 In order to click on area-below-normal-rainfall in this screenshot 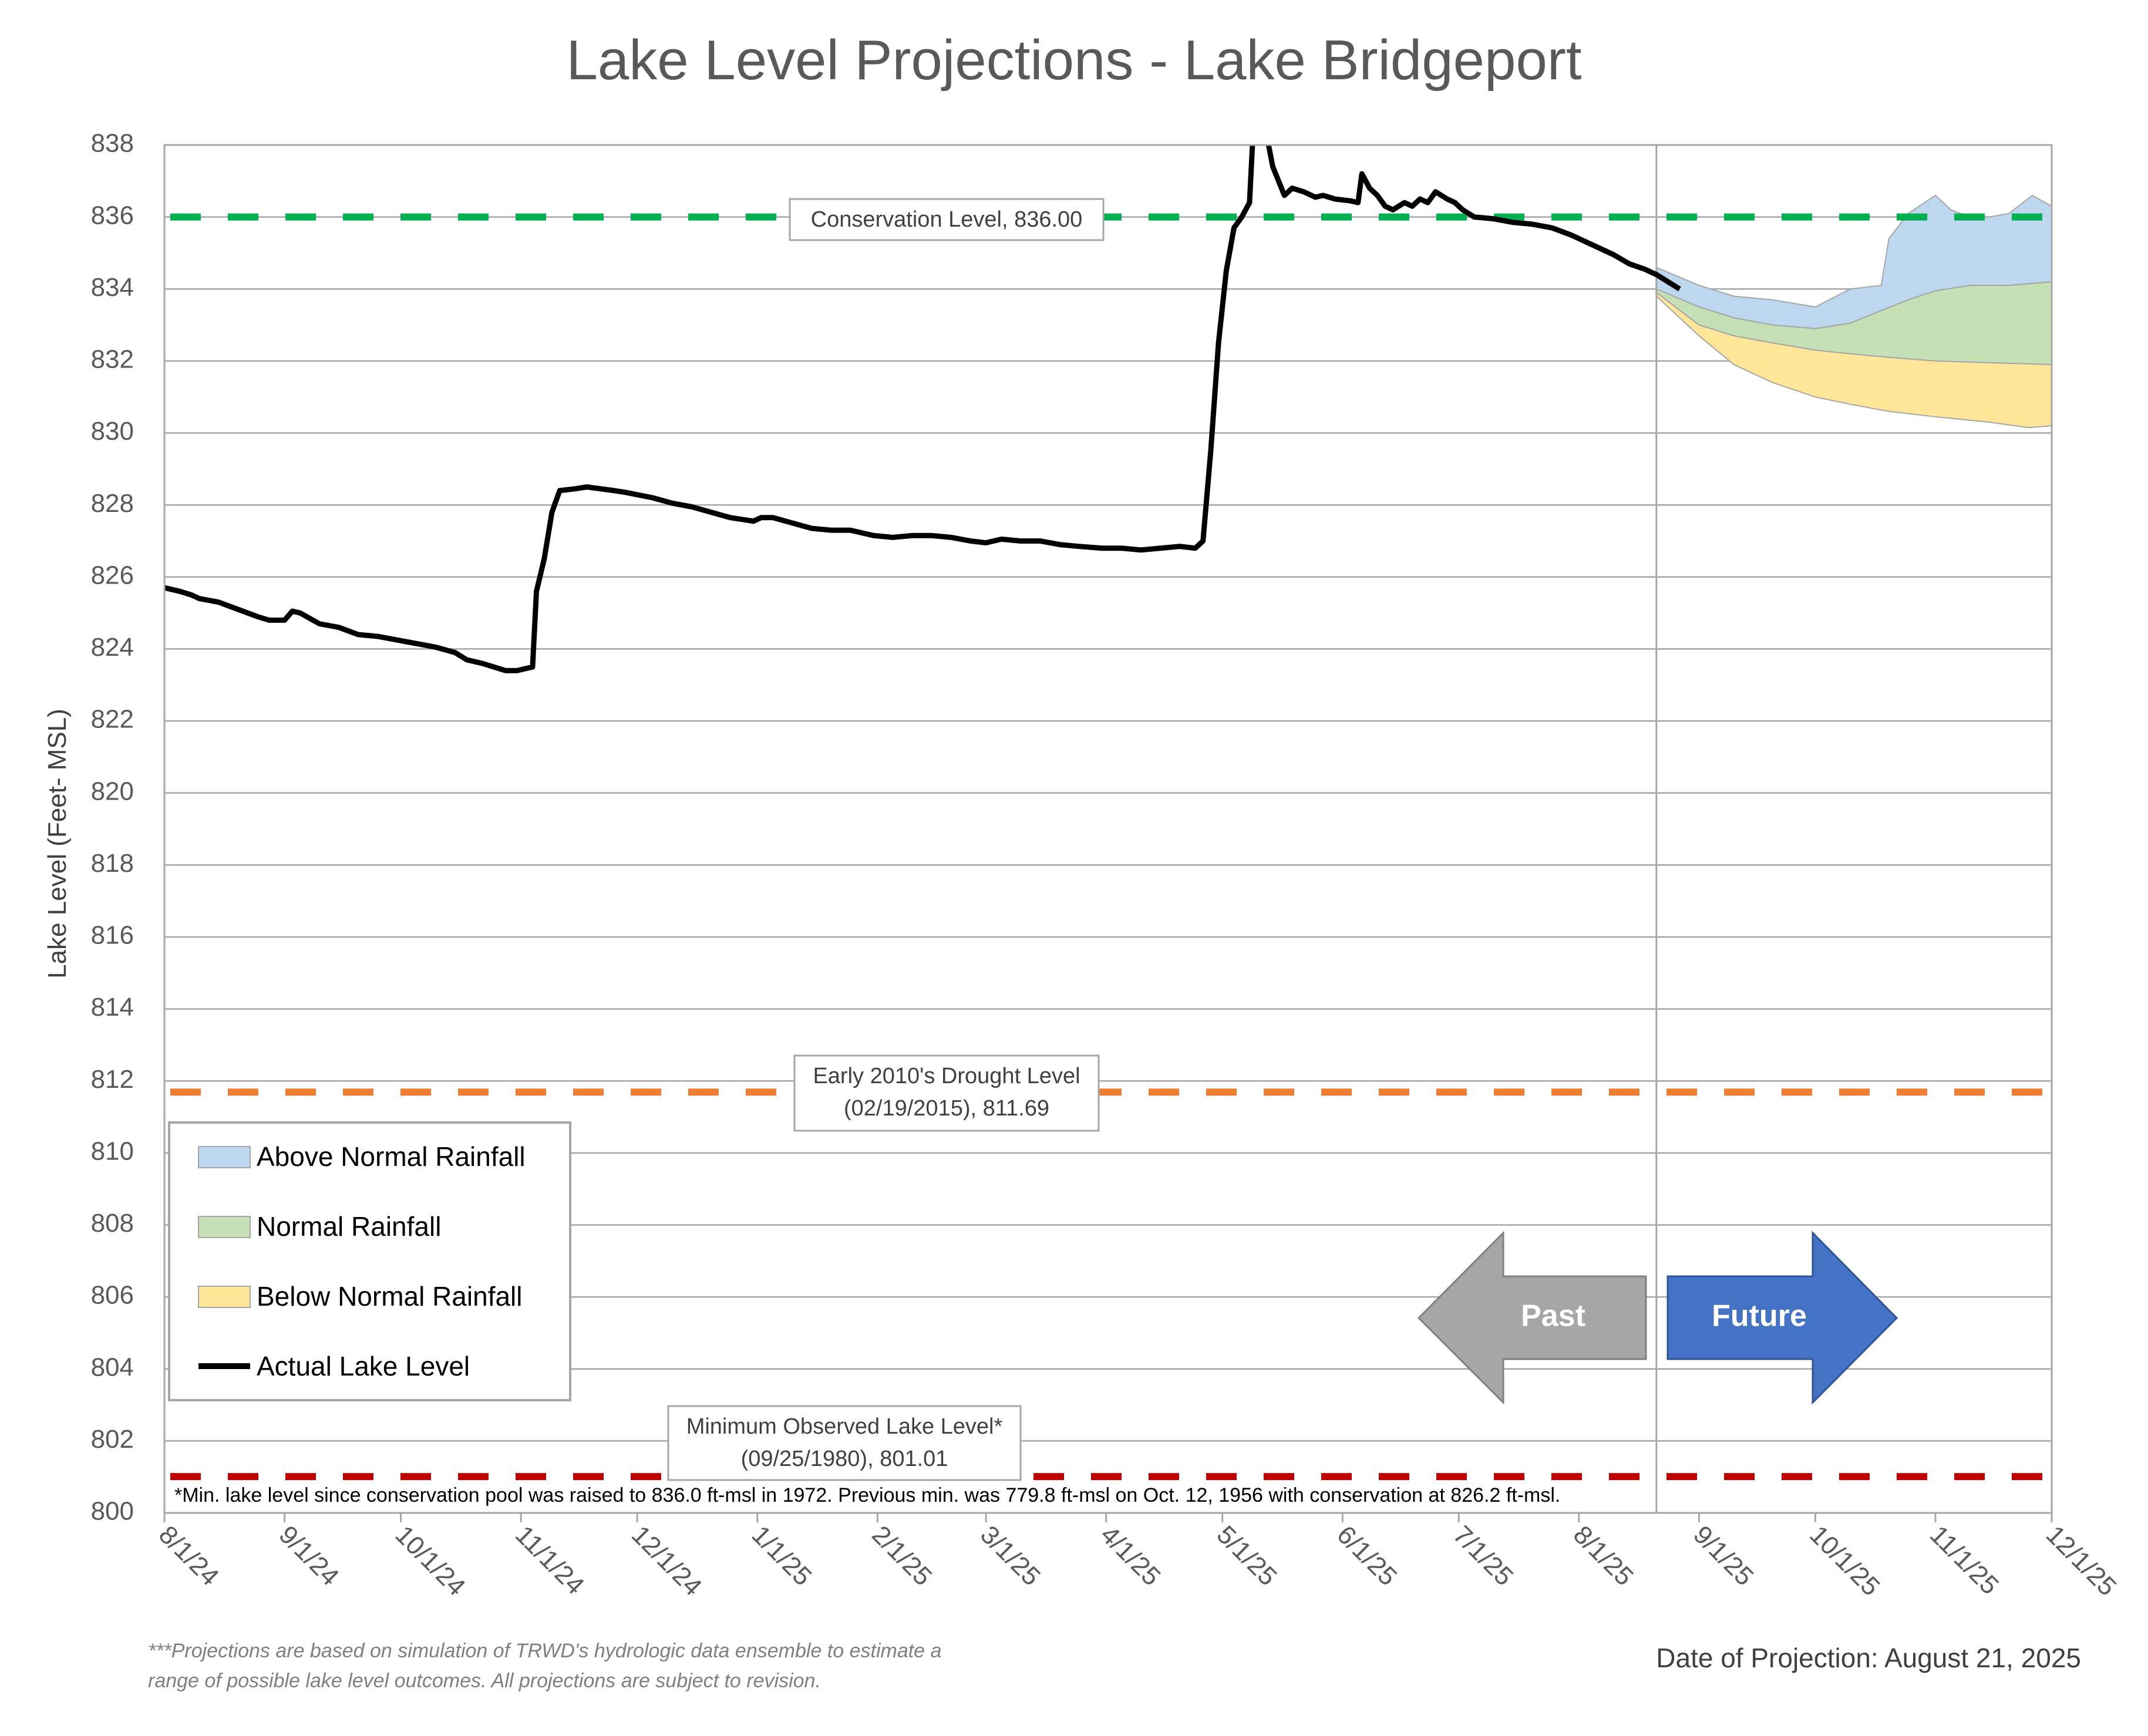, I will do `click(1853, 360)`.